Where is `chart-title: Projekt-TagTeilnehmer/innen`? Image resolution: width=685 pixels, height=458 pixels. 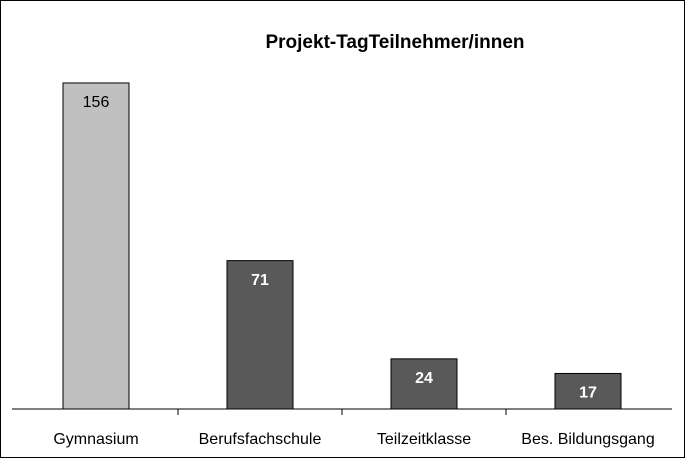
chart-title: Projekt-TagTeilnehmer/innen is located at coordinates (394, 42).